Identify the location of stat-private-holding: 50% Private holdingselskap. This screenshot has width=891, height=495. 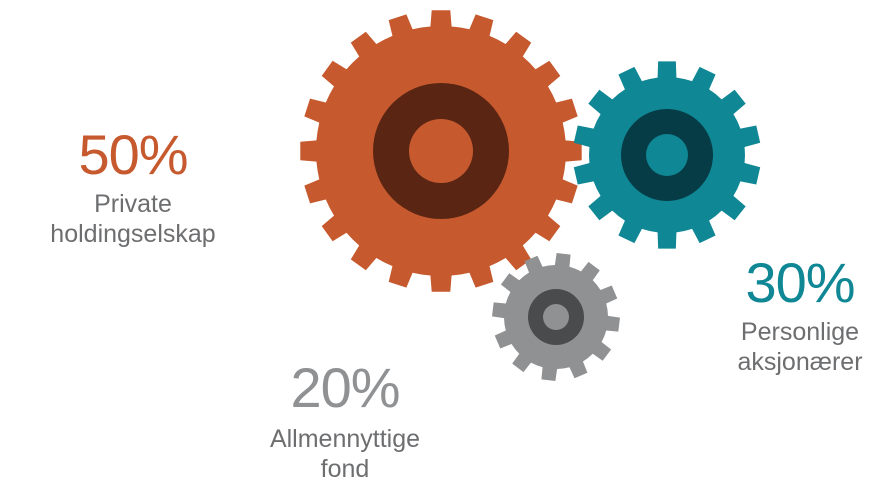
(133, 188).